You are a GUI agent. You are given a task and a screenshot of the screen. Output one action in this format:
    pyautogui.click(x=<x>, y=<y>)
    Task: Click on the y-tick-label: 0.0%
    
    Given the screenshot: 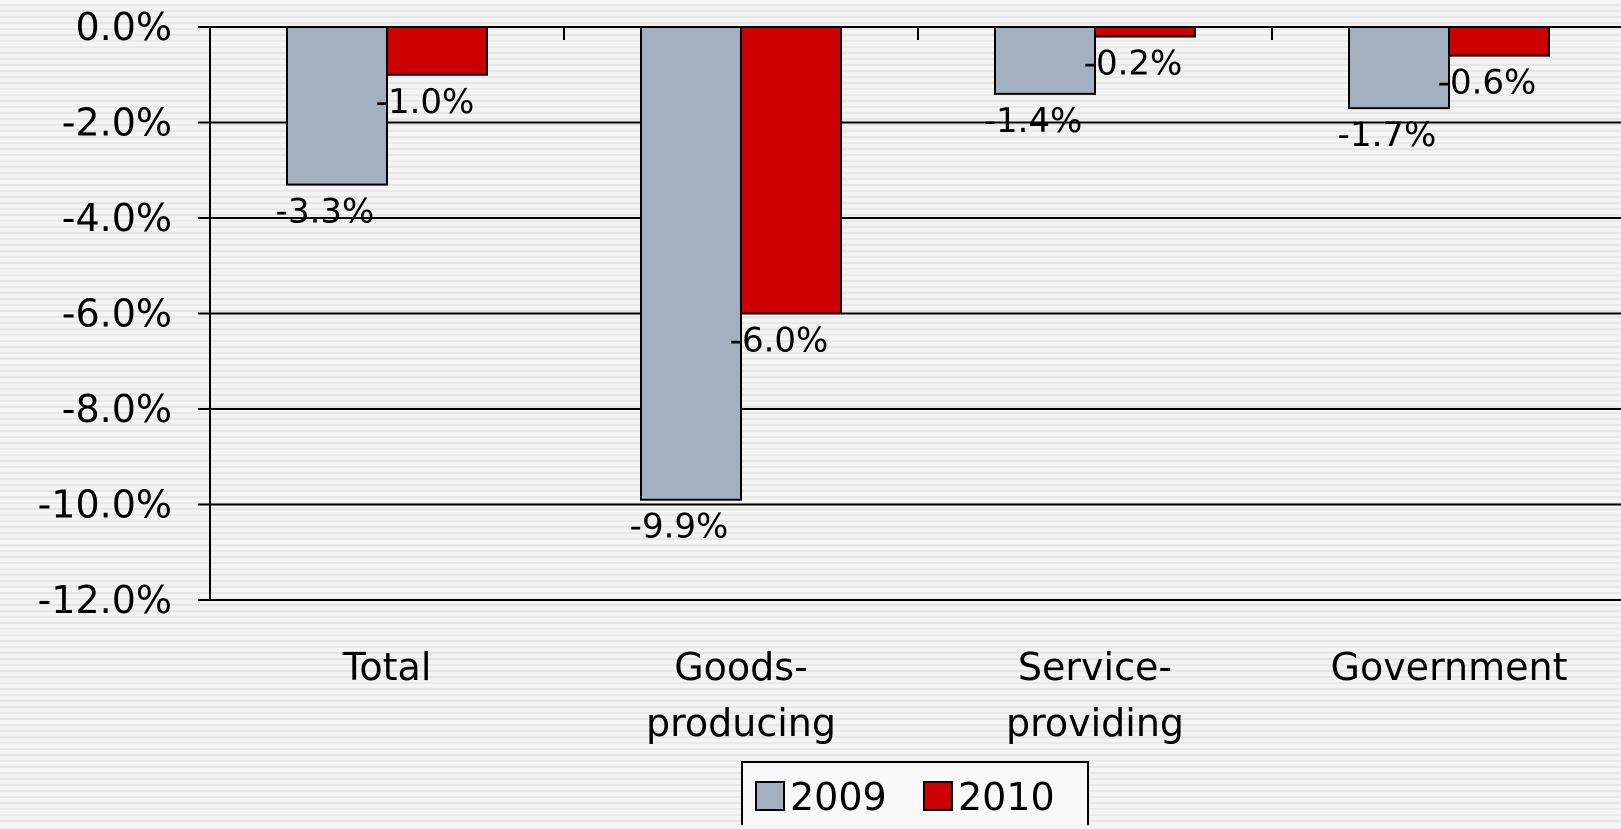 What is the action you would take?
    pyautogui.click(x=123, y=27)
    